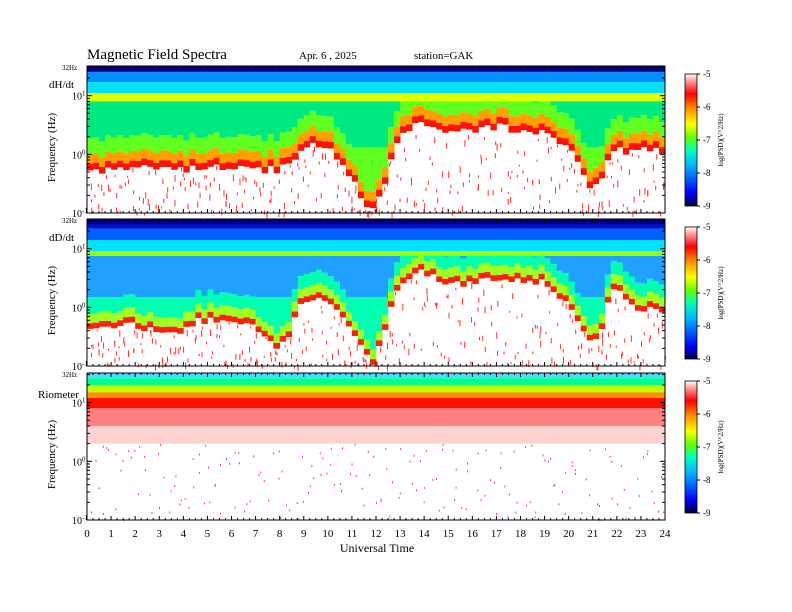  What do you see at coordinates (160, 534) in the screenshot?
I see `x-tick-label: 3` at bounding box center [160, 534].